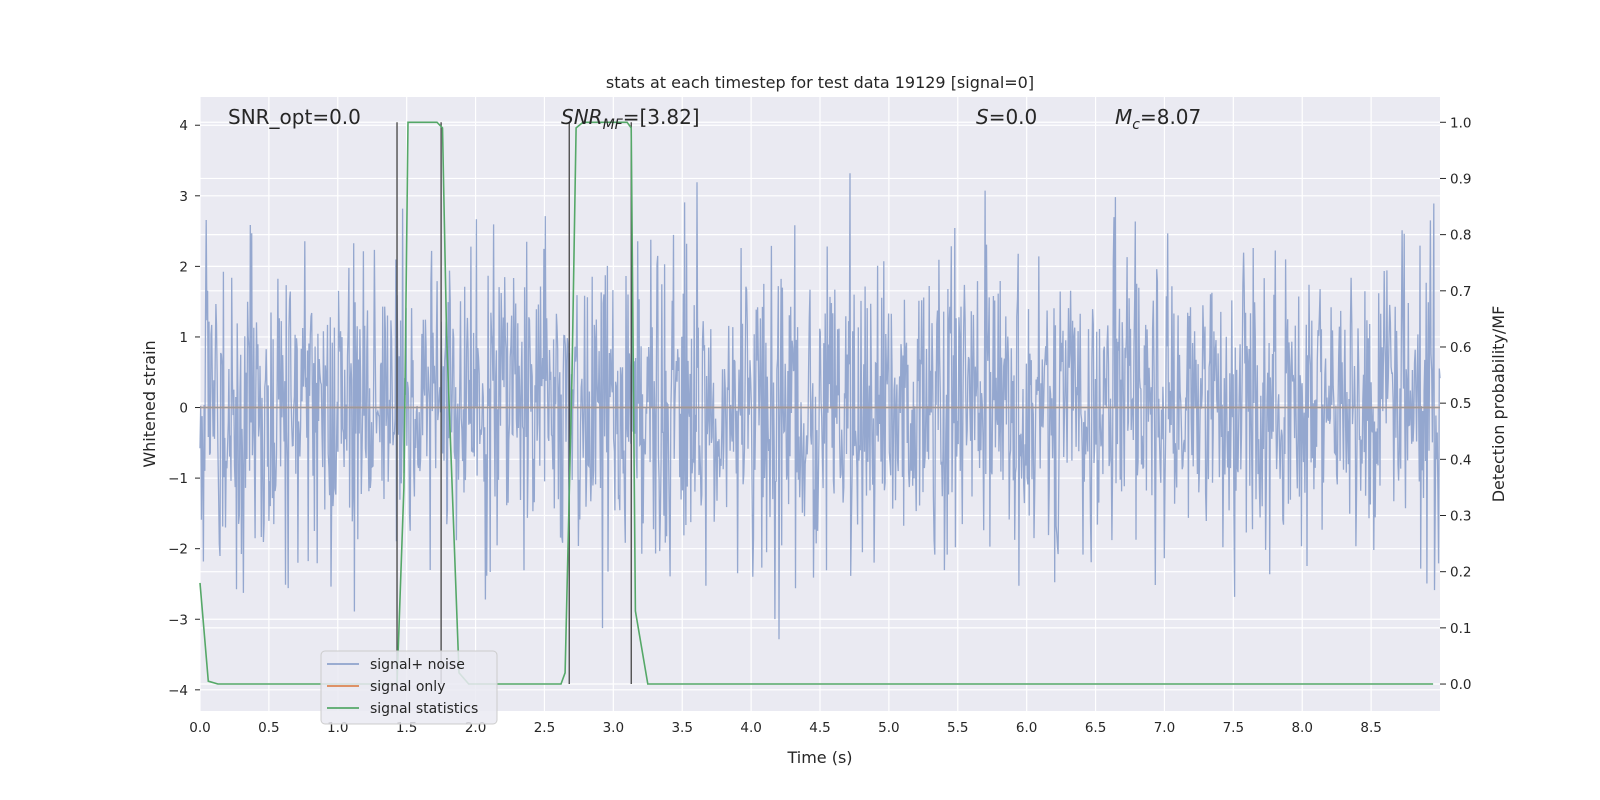 Image resolution: width=1600 pixels, height=800 pixels. I want to click on y-tick-label: 4, so click(183, 126).